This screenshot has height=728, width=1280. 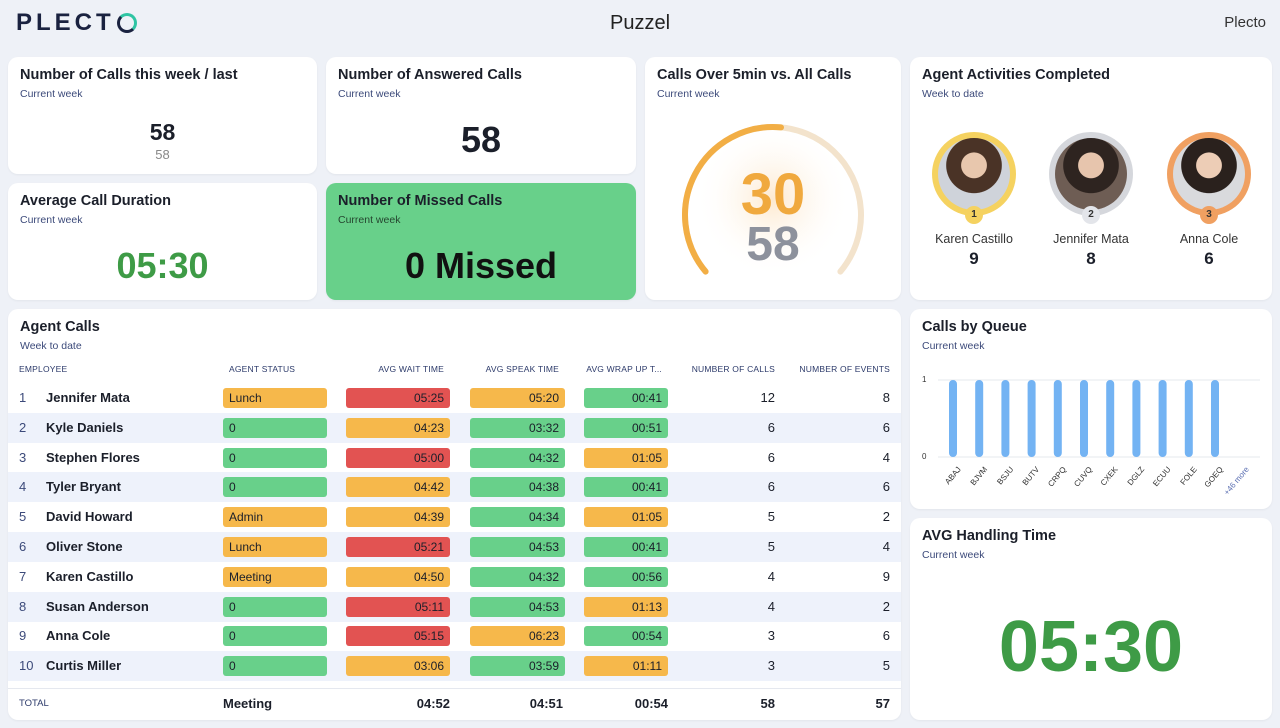 I want to click on bar-fole, so click(x=1188, y=418).